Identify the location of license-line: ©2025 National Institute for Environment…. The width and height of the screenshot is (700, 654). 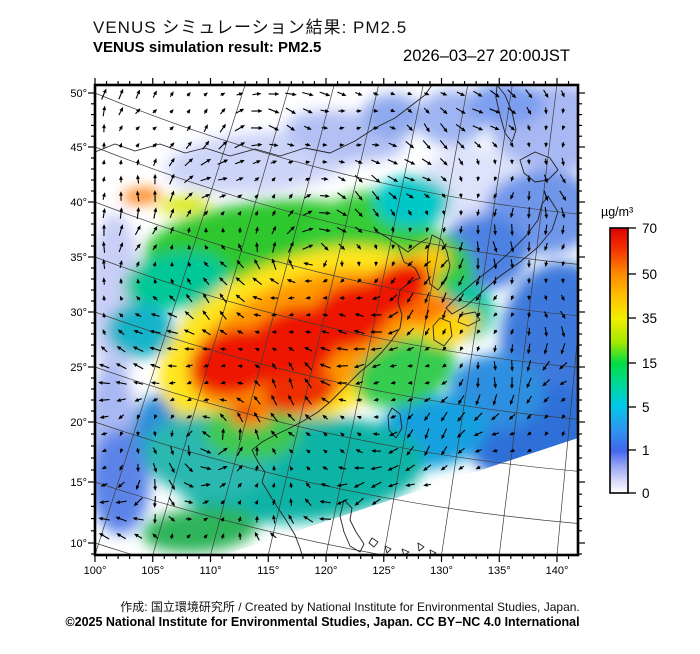
(322, 622).